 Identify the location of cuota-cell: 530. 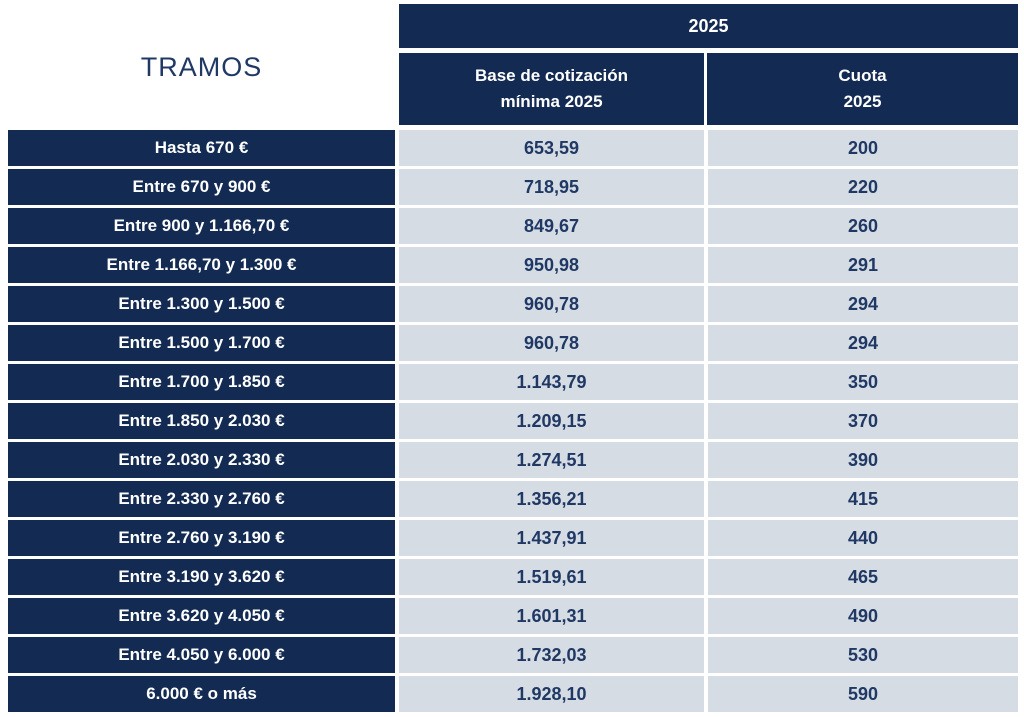
(863, 655).